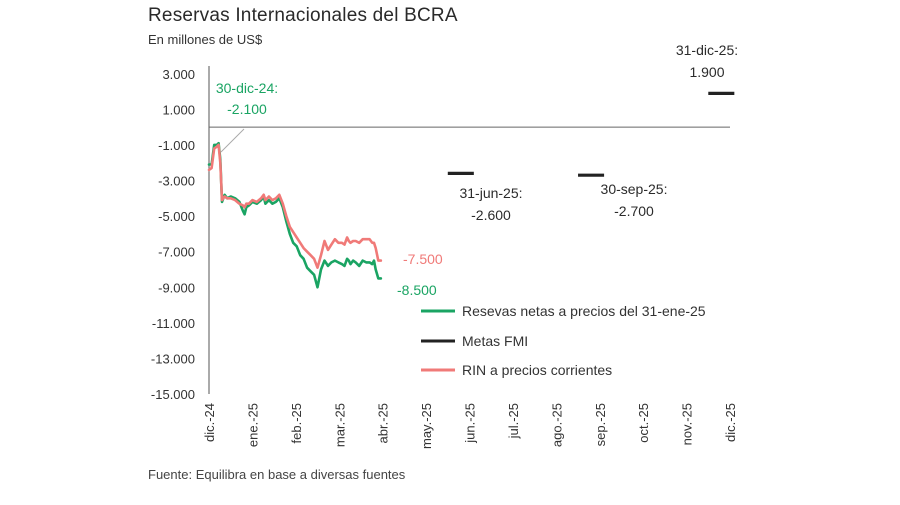  Describe the element at coordinates (426, 426) in the screenshot. I see `x-tick-label: may.-25` at that location.